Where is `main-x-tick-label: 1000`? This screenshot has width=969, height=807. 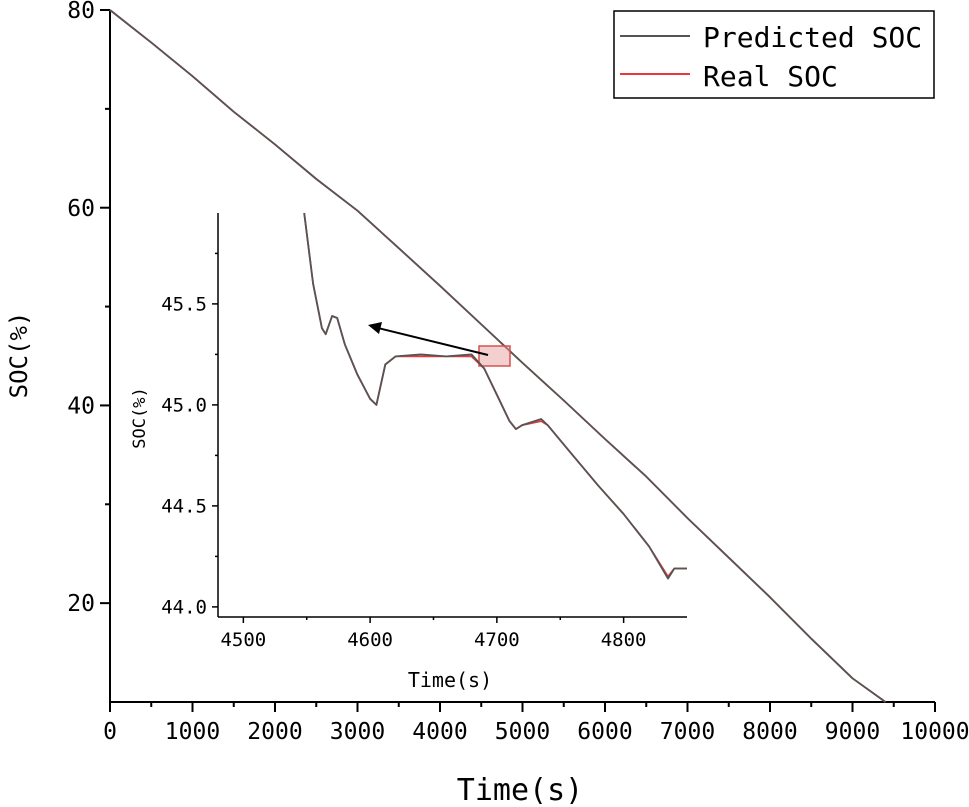
main-x-tick-label: 1000 is located at coordinates (192, 732).